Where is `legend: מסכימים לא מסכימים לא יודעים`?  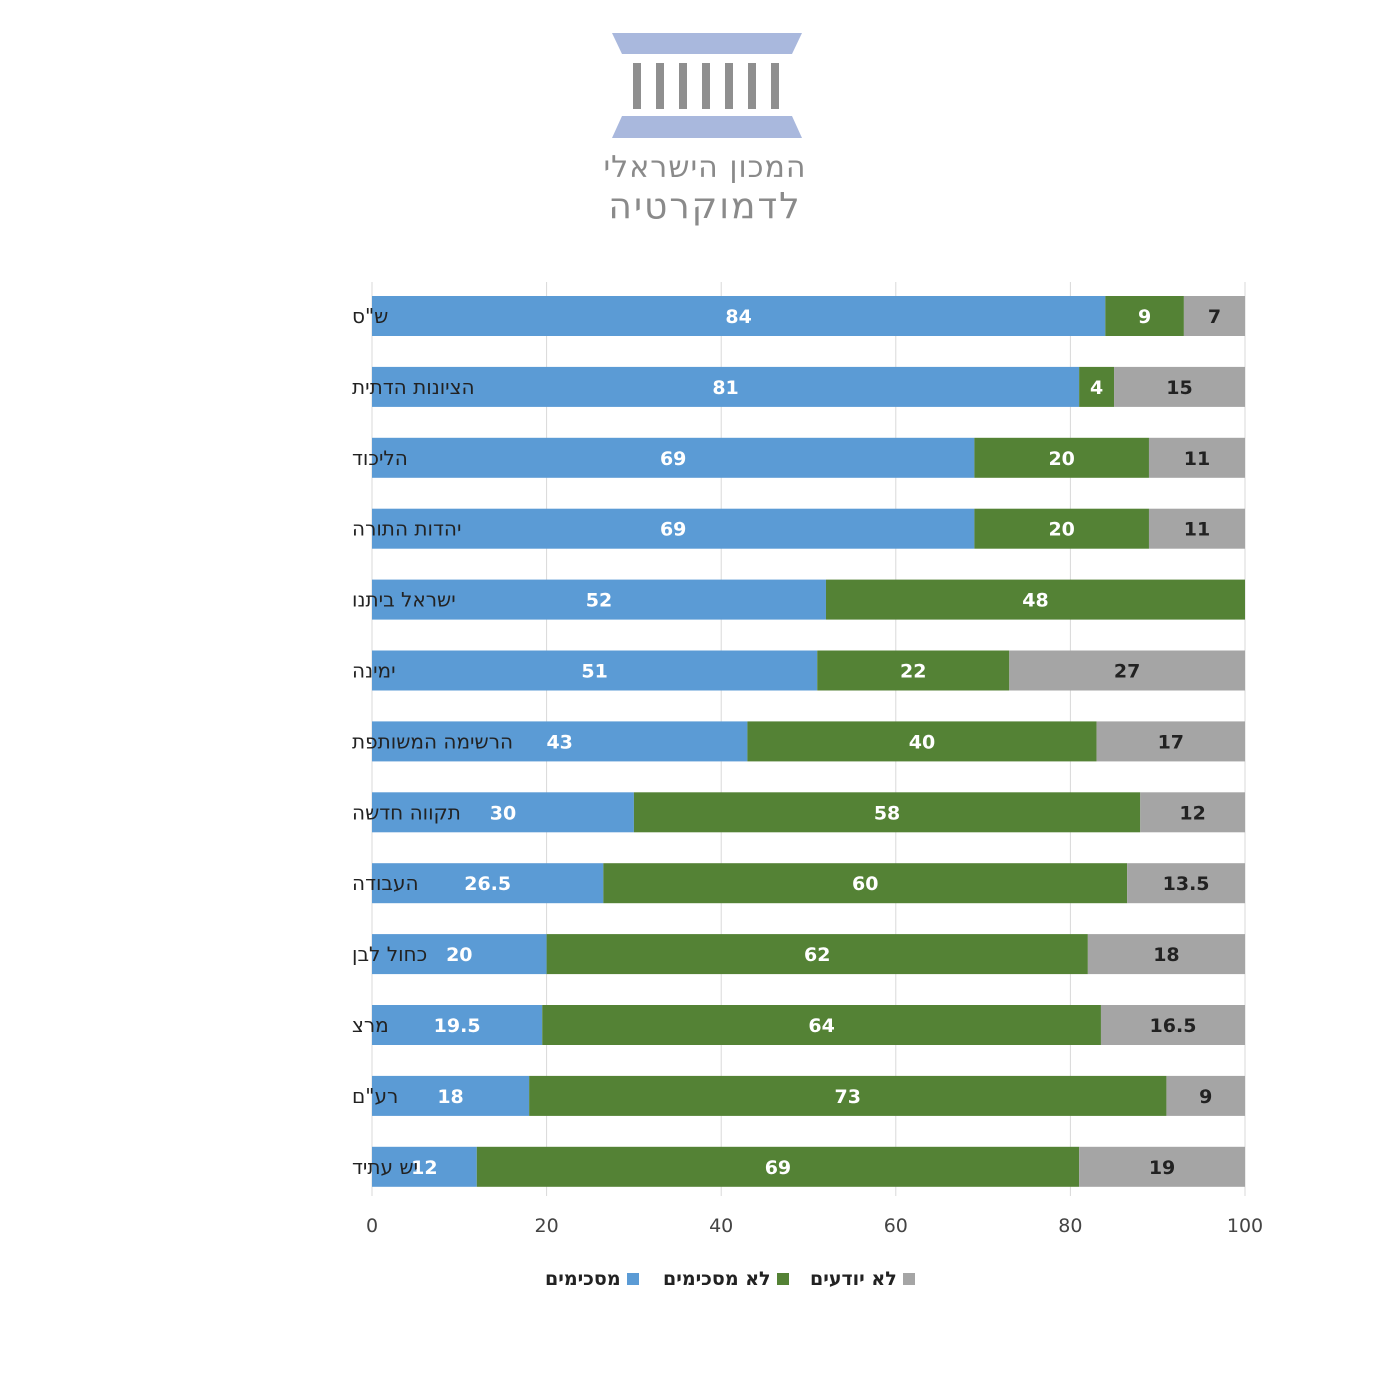 legend: מסכימים לא מסכימים לא יודעים is located at coordinates (700, 1283).